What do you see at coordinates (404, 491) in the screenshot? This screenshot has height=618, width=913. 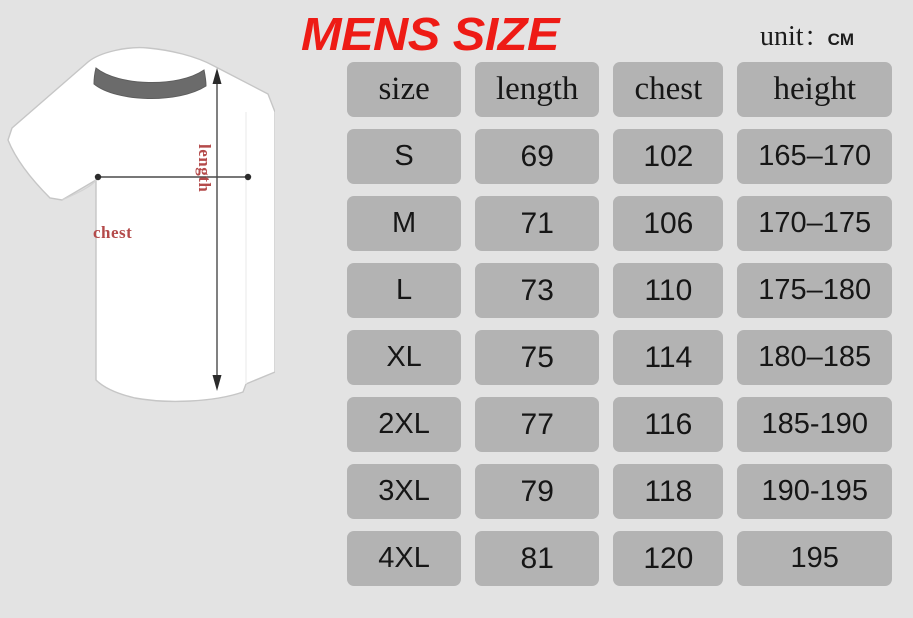 I see `cell-size: 3XL` at bounding box center [404, 491].